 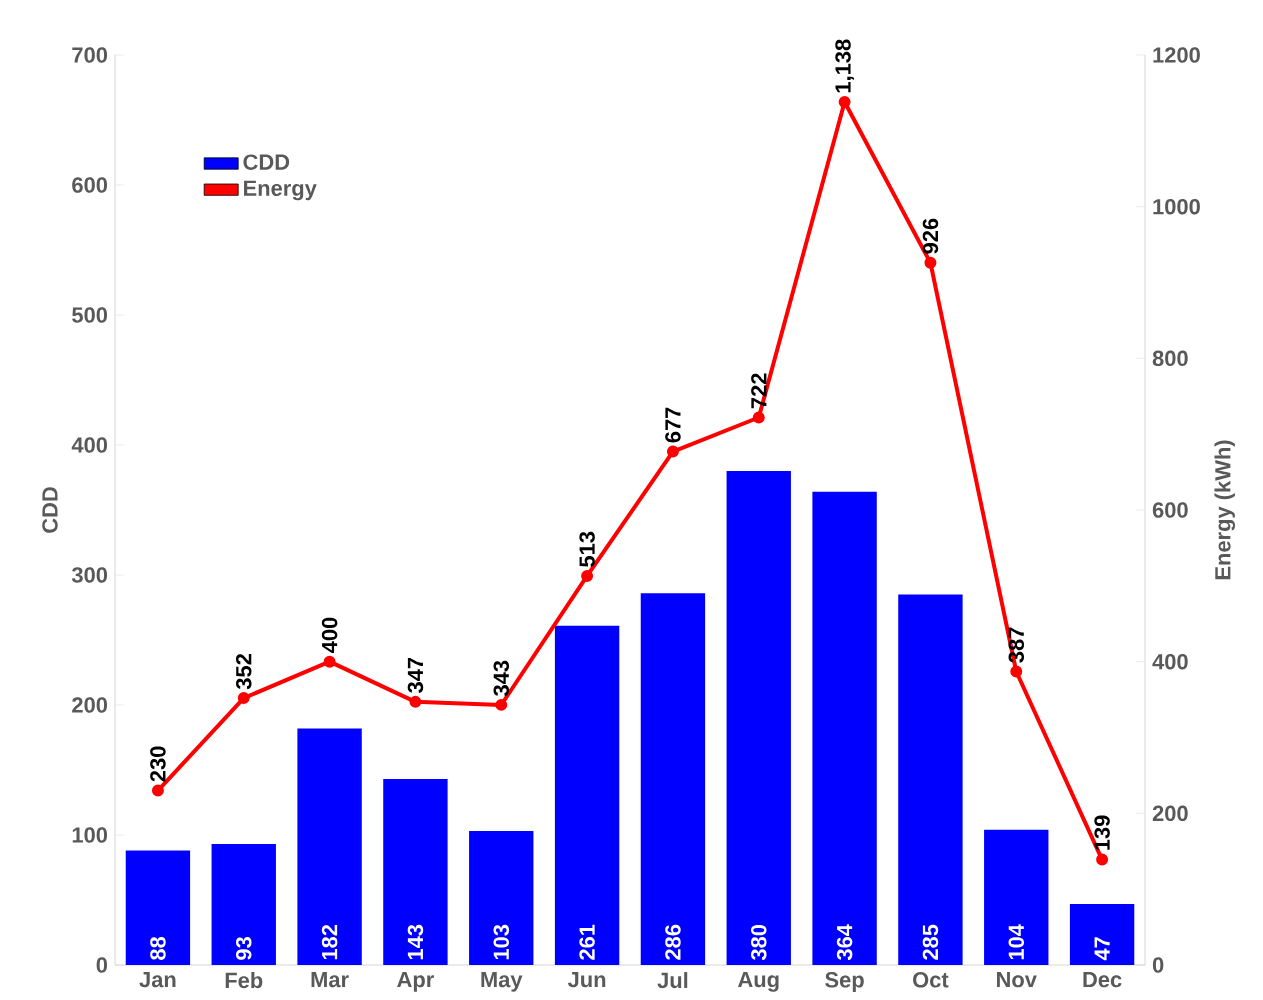 What do you see at coordinates (1017, 980) in the screenshot?
I see `x-tick-label: Nov` at bounding box center [1017, 980].